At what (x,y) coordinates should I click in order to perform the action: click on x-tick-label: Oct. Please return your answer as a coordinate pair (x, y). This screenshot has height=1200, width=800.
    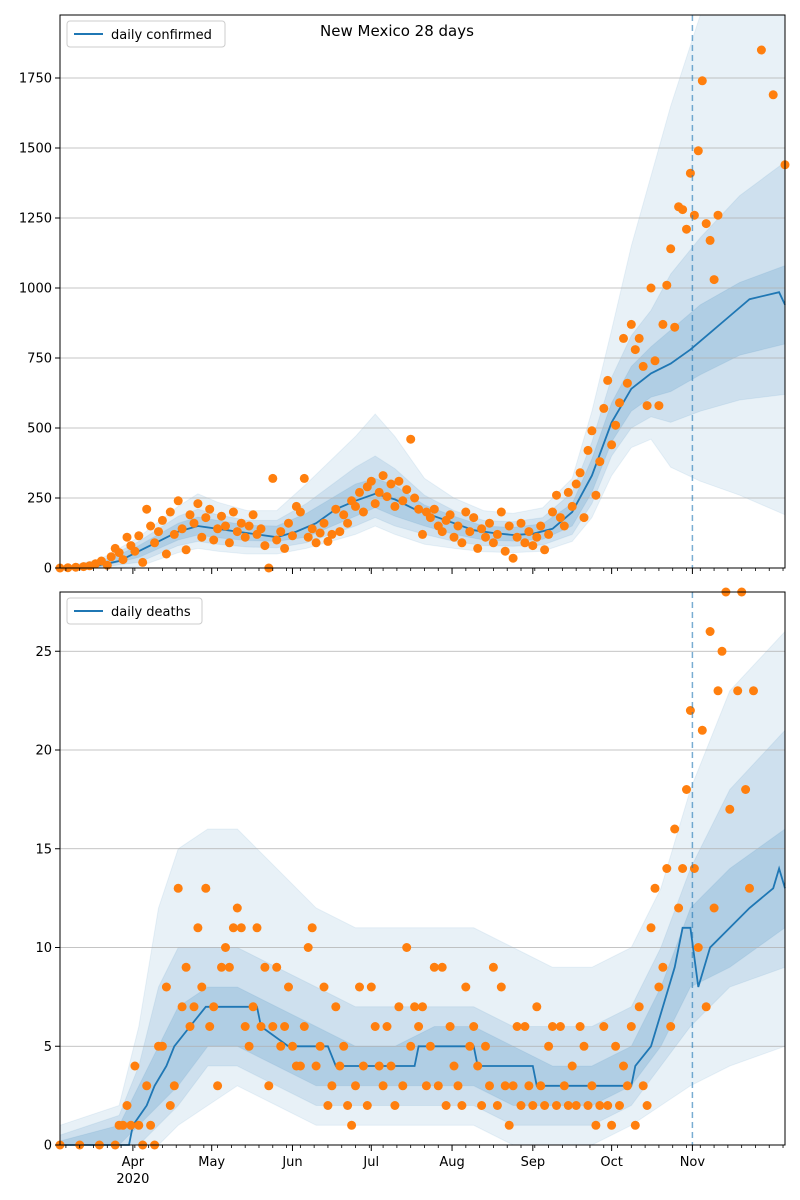
    Looking at the image, I should click on (611, 1162).